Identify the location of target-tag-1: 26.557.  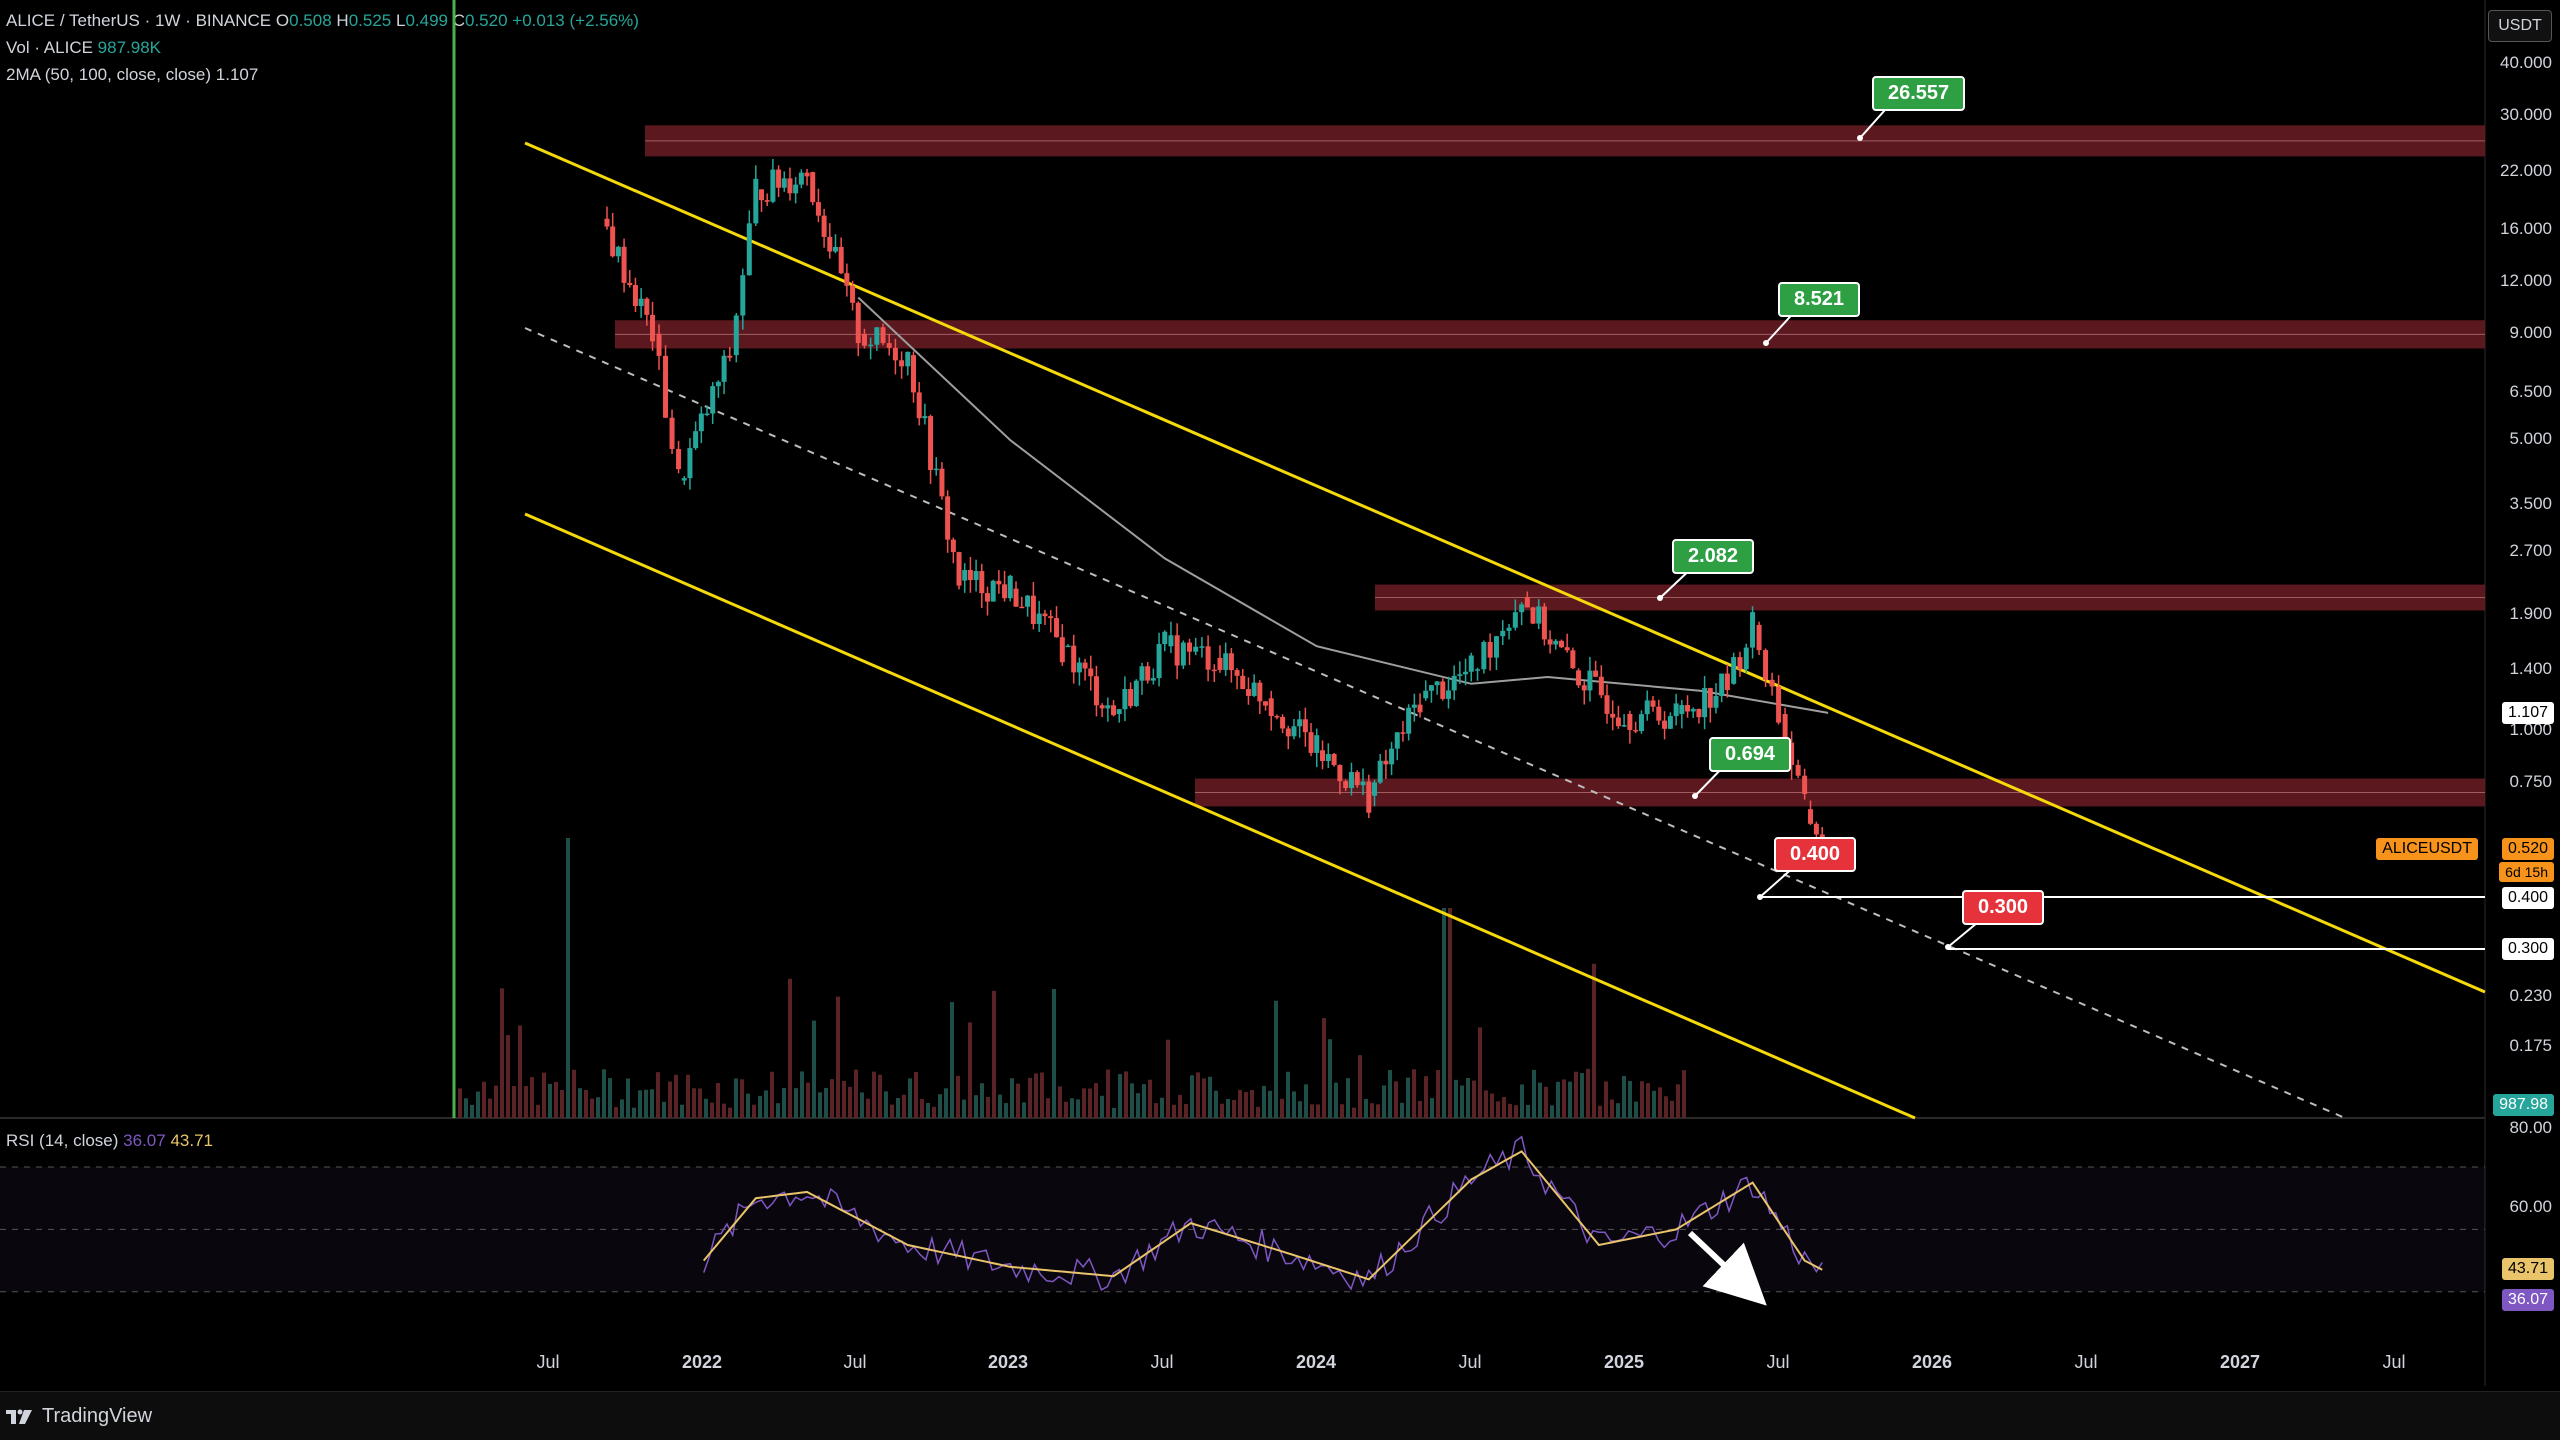
(1919, 93).